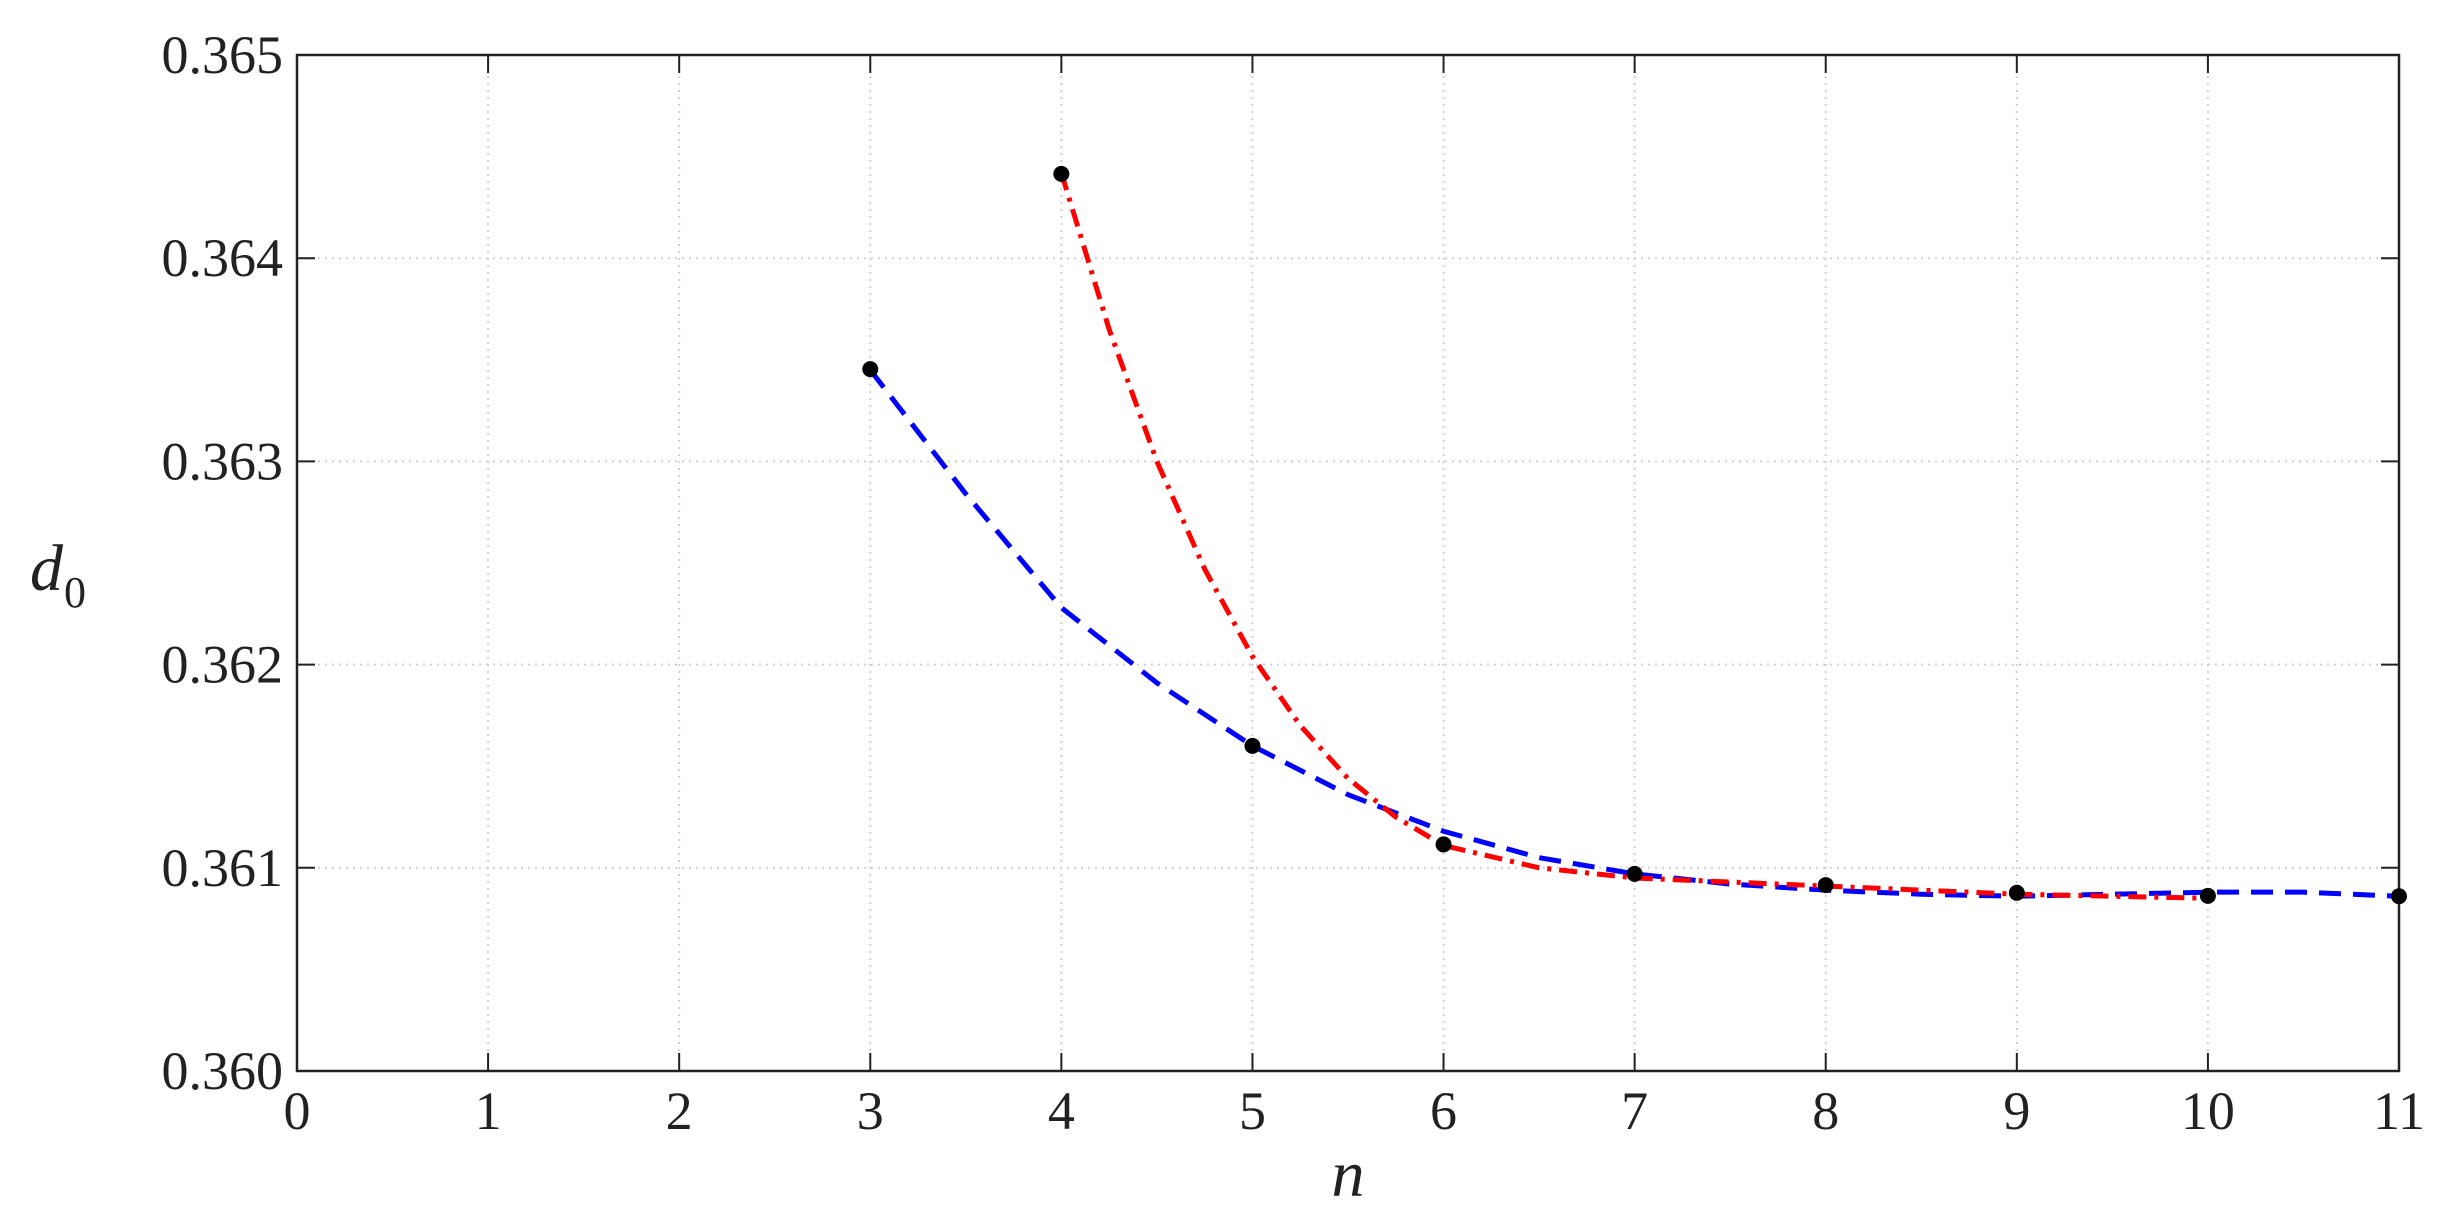 Image resolution: width=2443 pixels, height=1231 pixels. What do you see at coordinates (223, 461) in the screenshot?
I see `y-tick-label: 0.363` at bounding box center [223, 461].